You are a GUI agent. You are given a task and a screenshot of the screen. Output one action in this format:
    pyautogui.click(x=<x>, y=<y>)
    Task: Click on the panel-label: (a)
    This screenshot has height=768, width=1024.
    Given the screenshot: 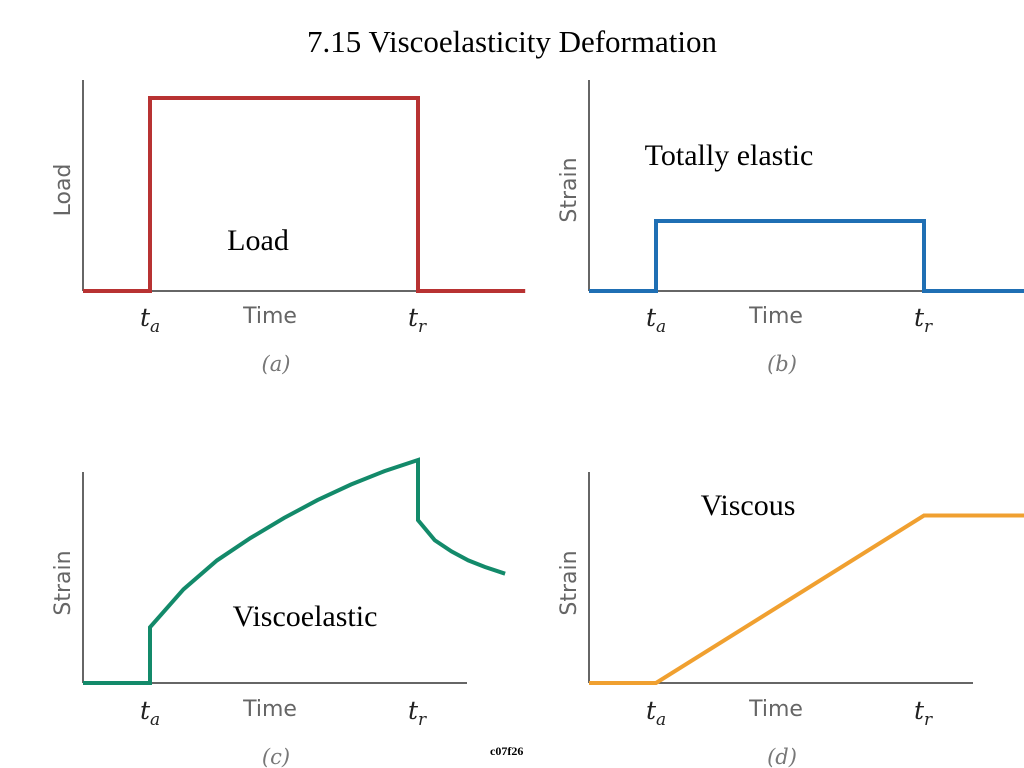 What is the action you would take?
    pyautogui.click(x=276, y=364)
    